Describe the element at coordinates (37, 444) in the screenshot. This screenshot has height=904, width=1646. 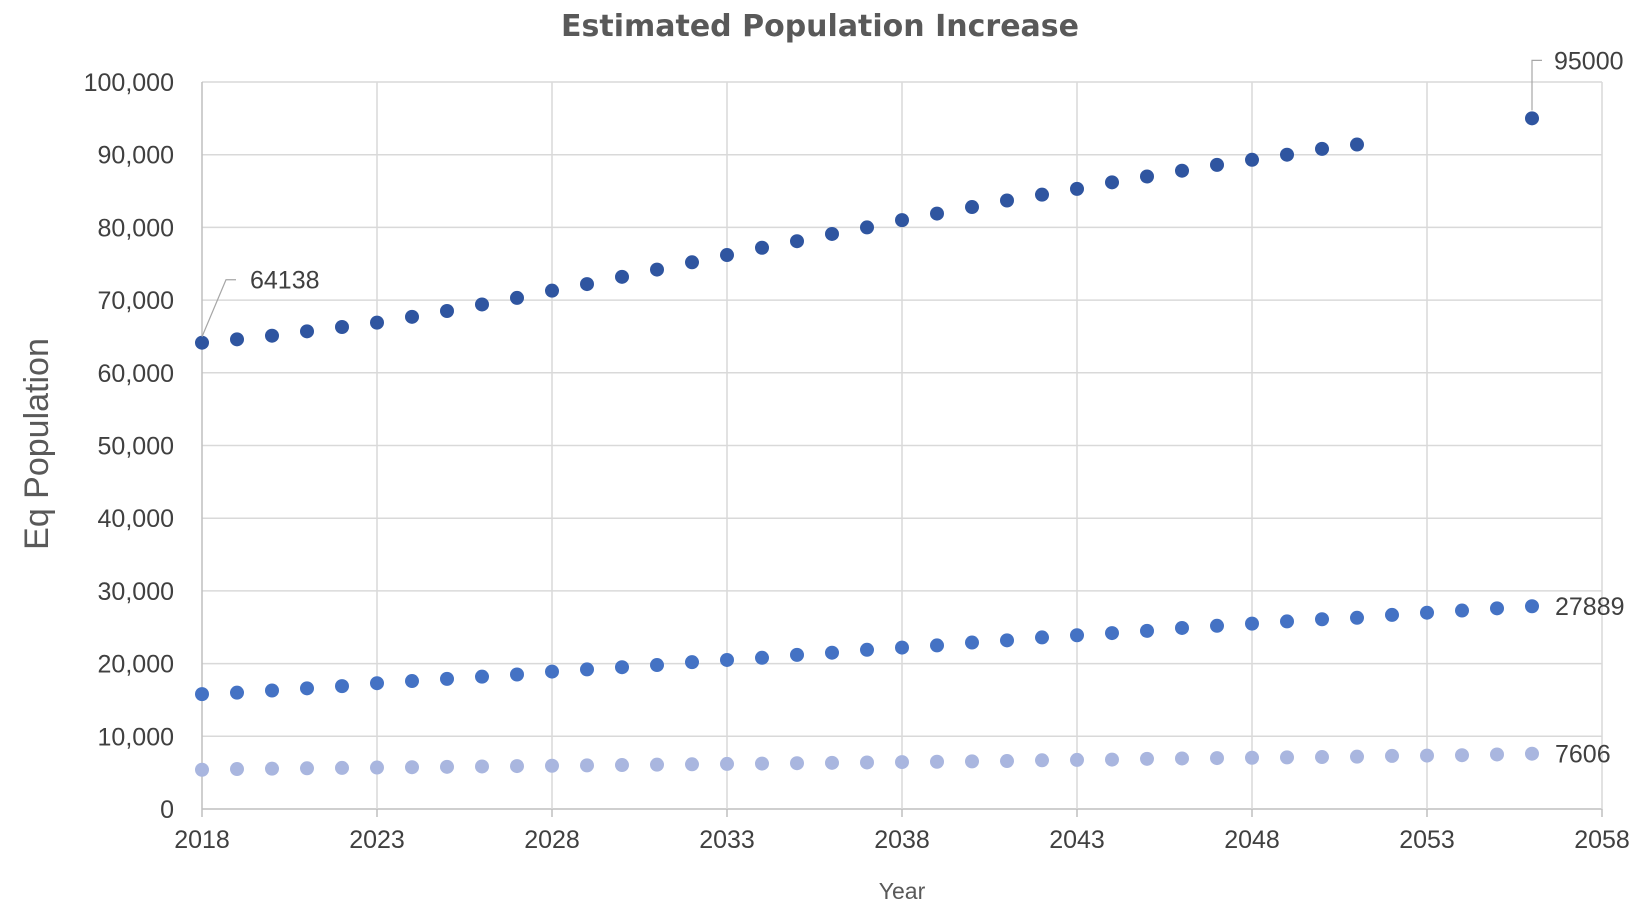
I see `y-axis-title: Eq Population` at that location.